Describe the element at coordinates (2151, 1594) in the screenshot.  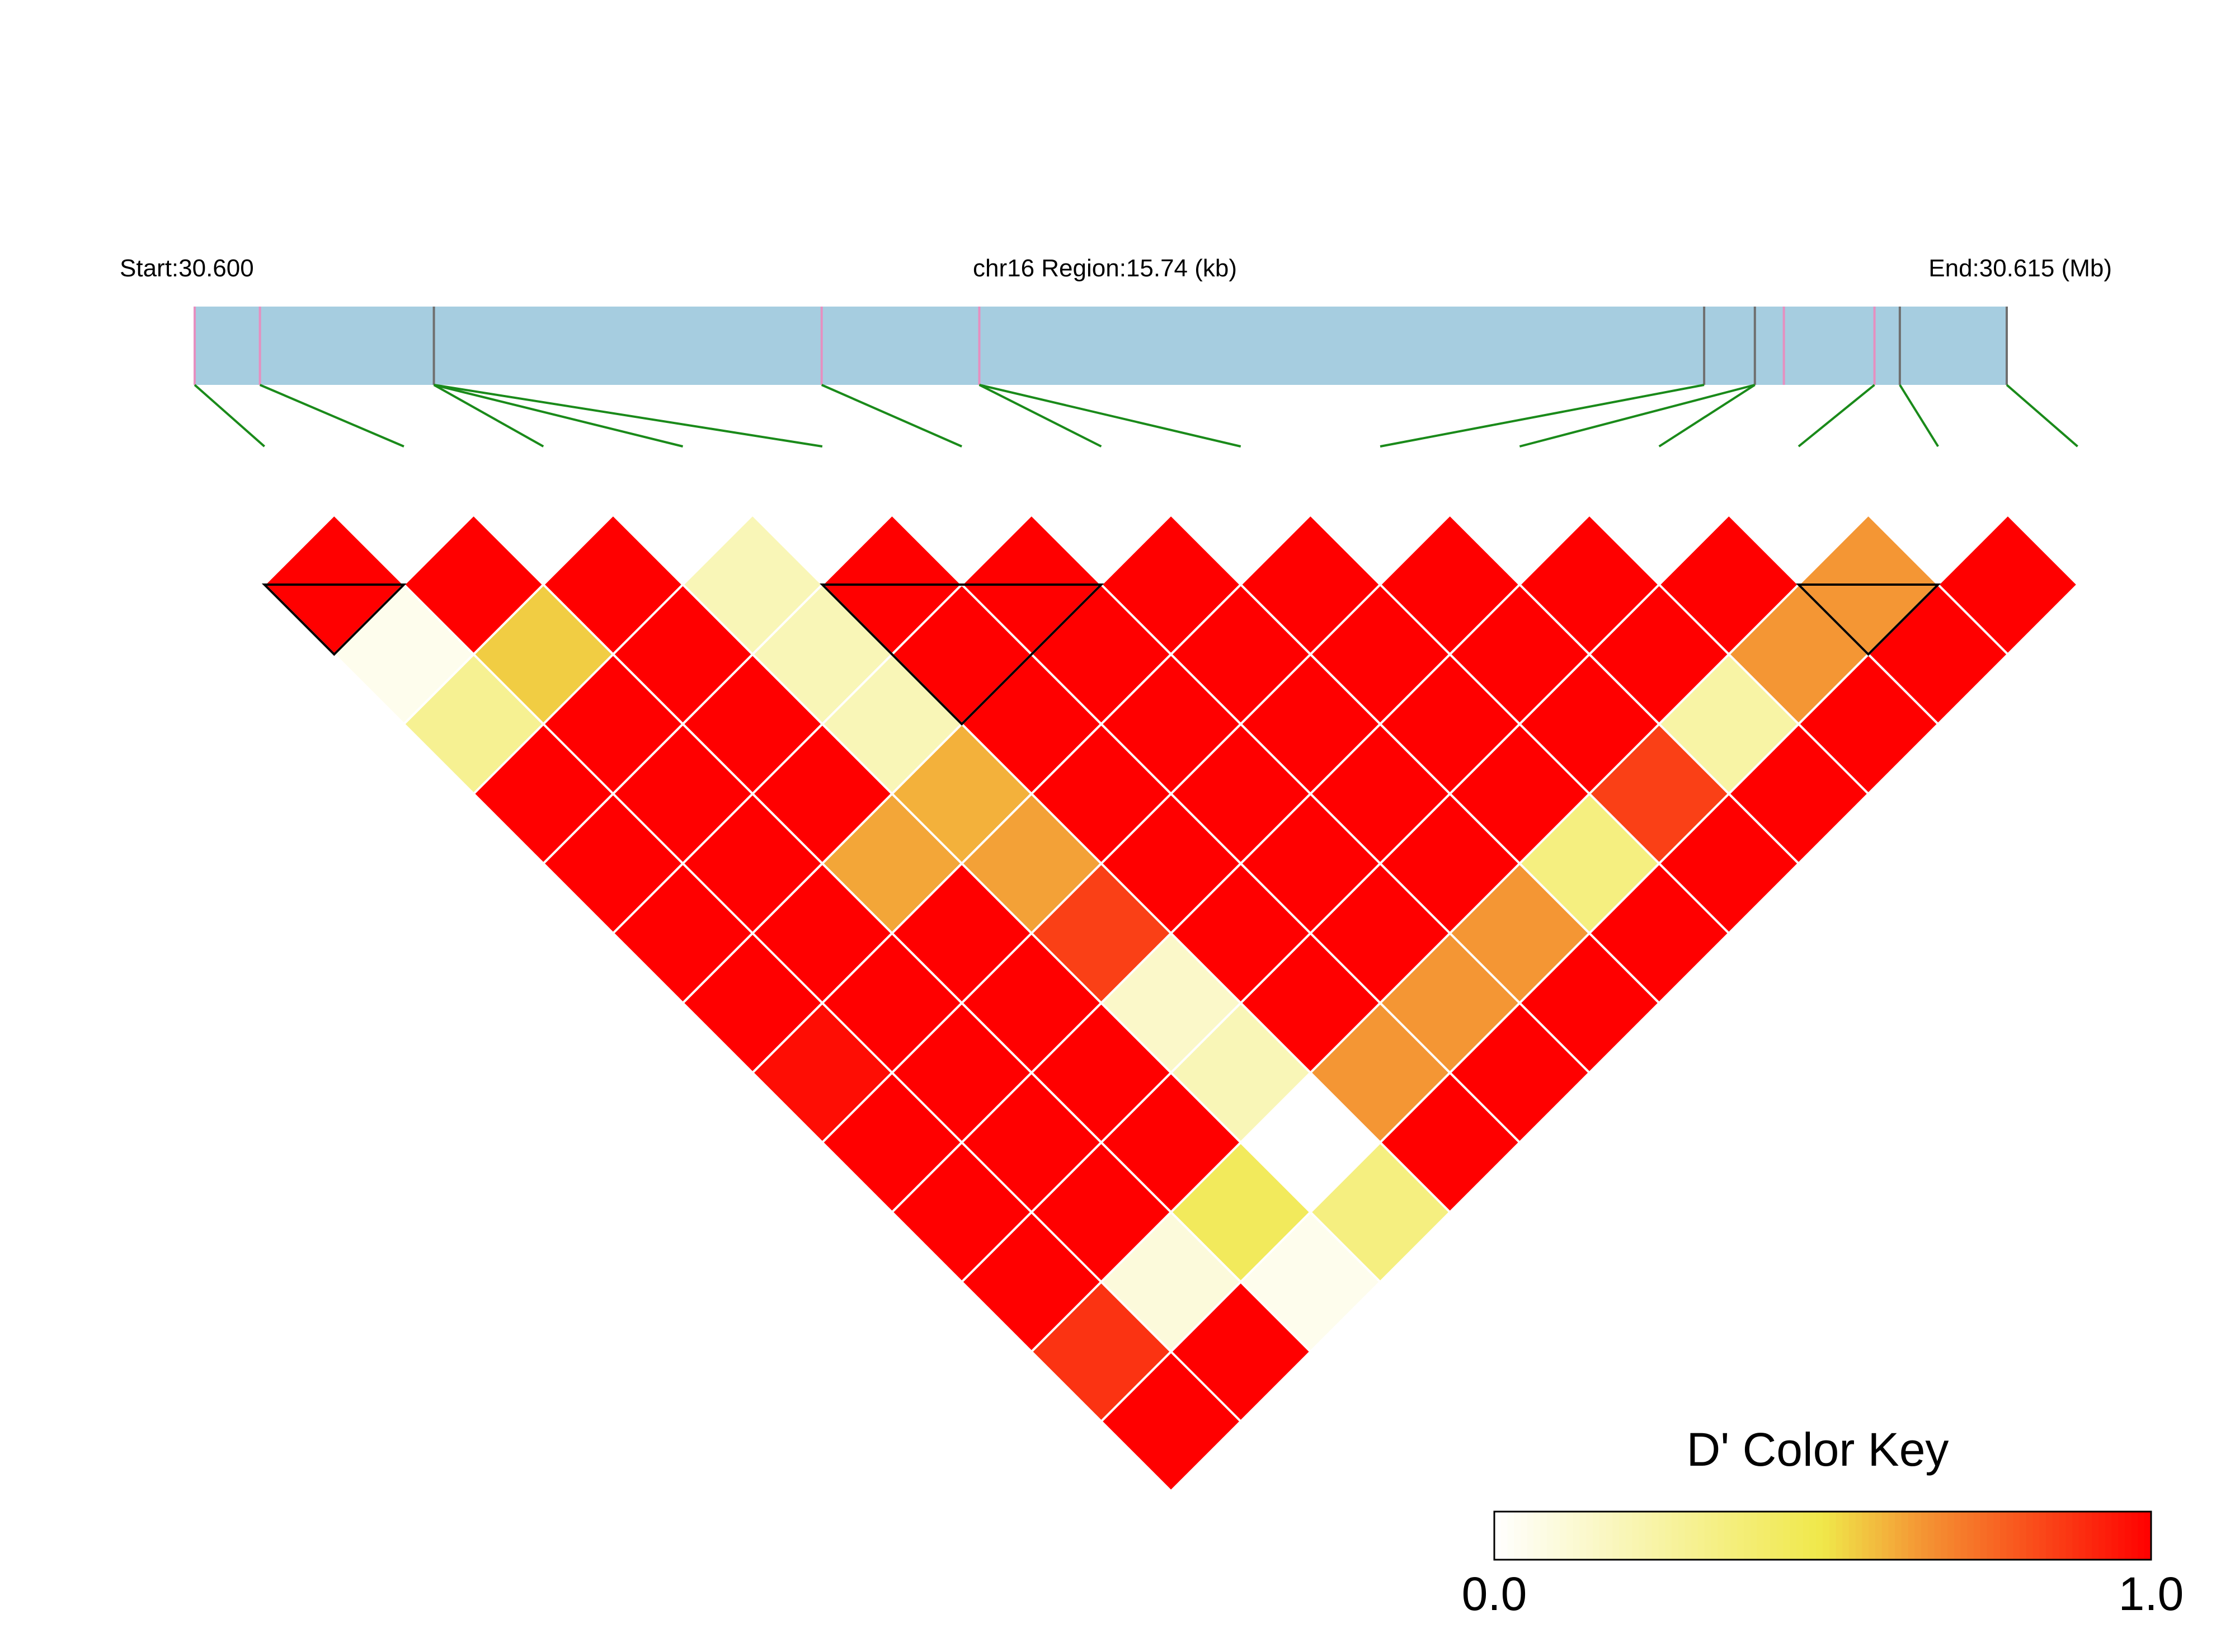
I see `color-key-max-label: 1.0` at that location.